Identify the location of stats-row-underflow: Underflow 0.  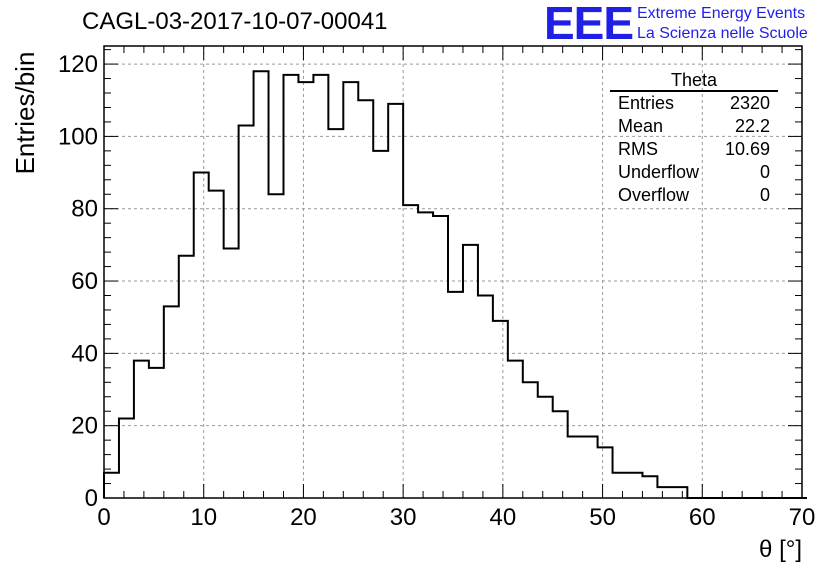
(694, 172).